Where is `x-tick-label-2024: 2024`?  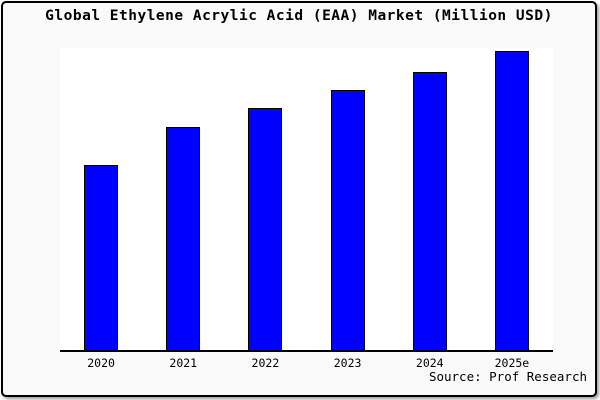 x-tick-label-2024: 2024 is located at coordinates (429, 363).